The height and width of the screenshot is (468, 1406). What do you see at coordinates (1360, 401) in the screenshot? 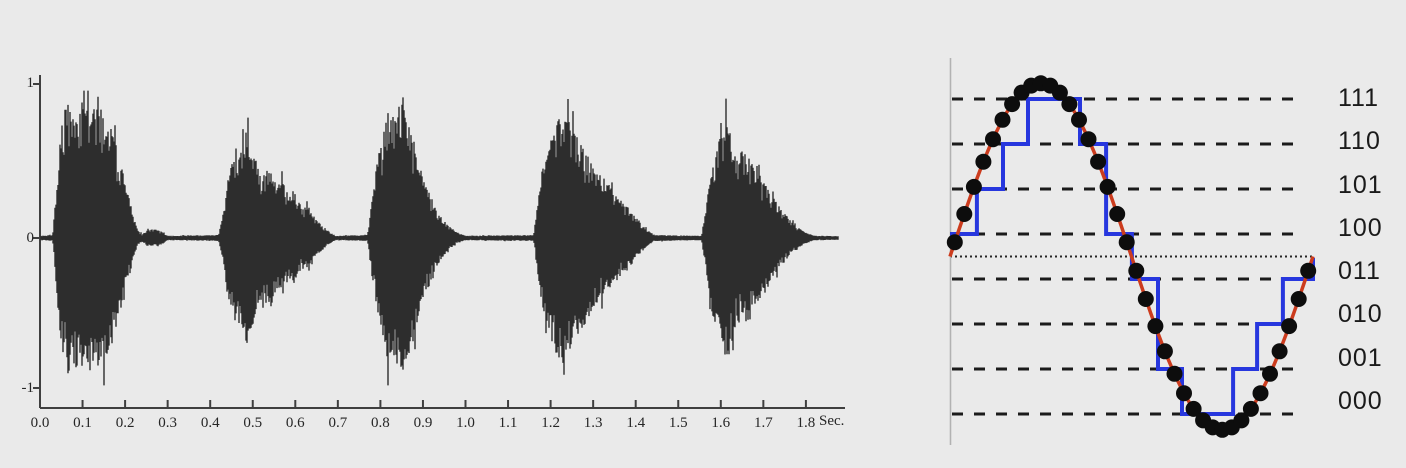
I see `level-label-000: 000` at bounding box center [1360, 401].